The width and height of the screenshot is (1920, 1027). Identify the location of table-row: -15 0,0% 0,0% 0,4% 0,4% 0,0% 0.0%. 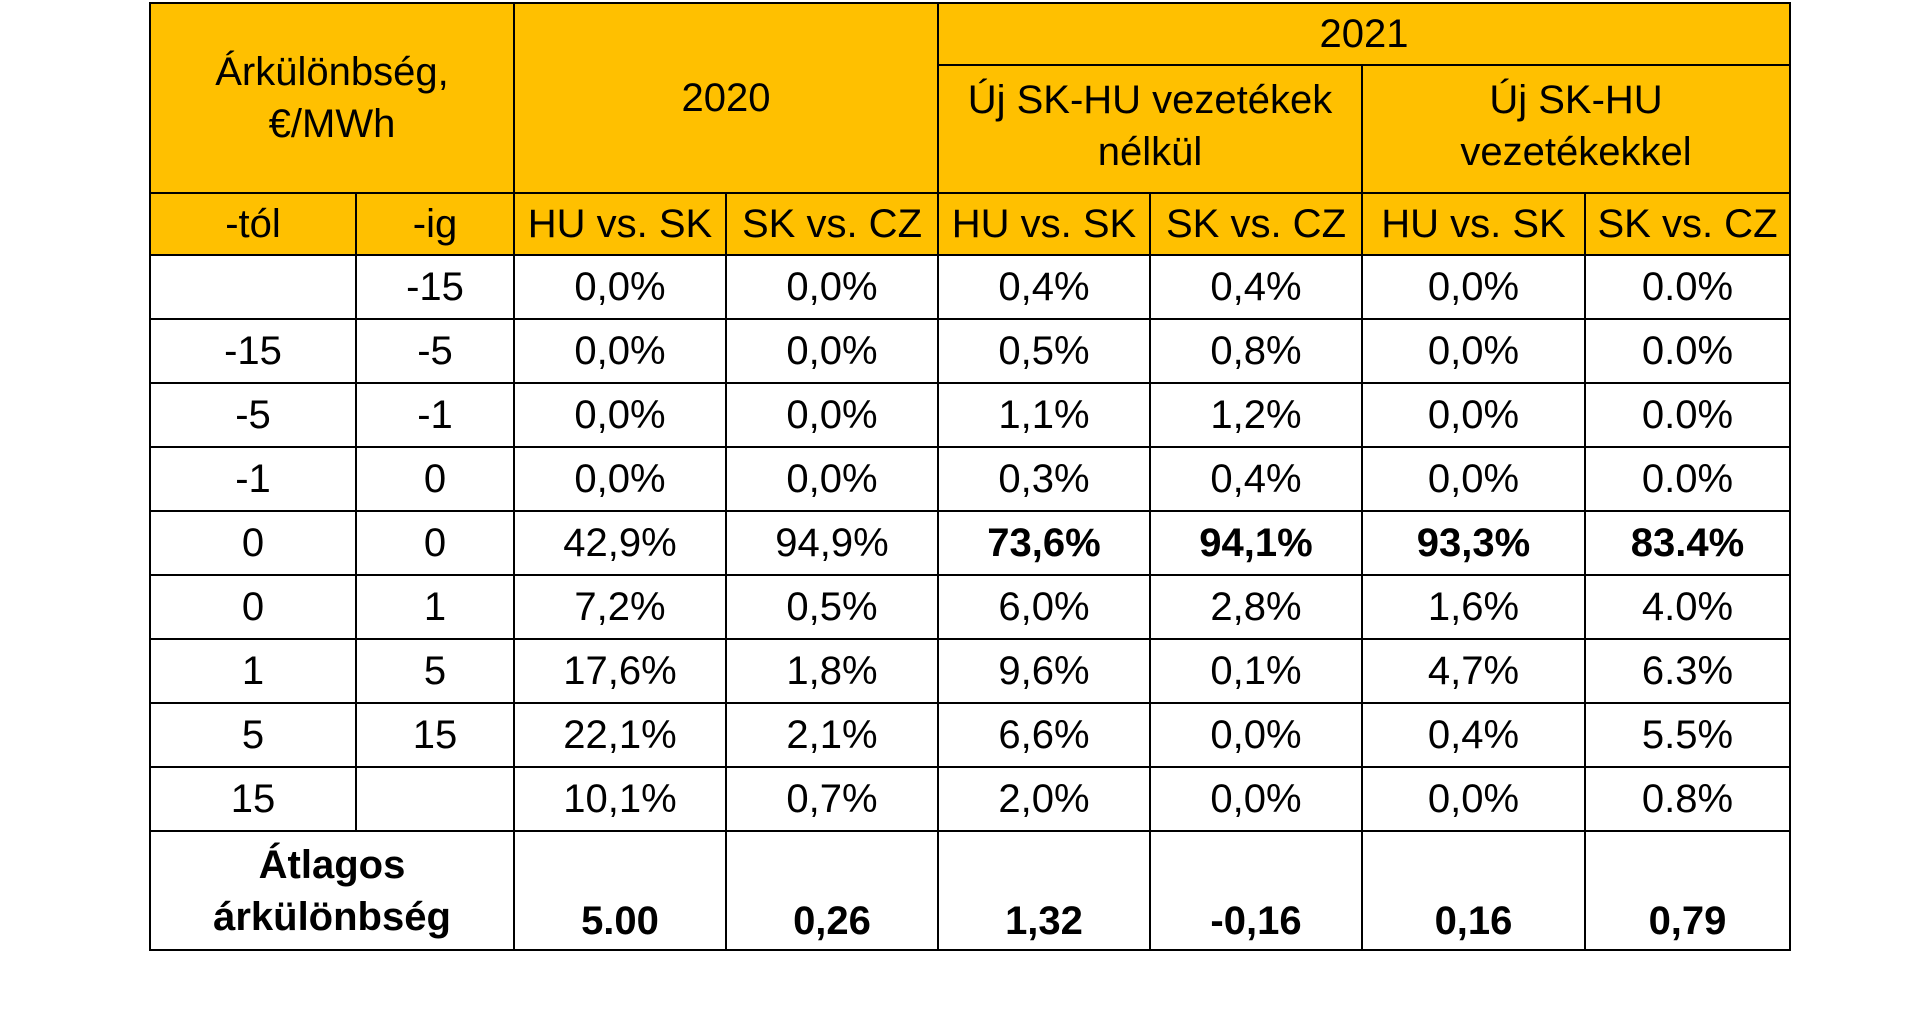
(970, 287).